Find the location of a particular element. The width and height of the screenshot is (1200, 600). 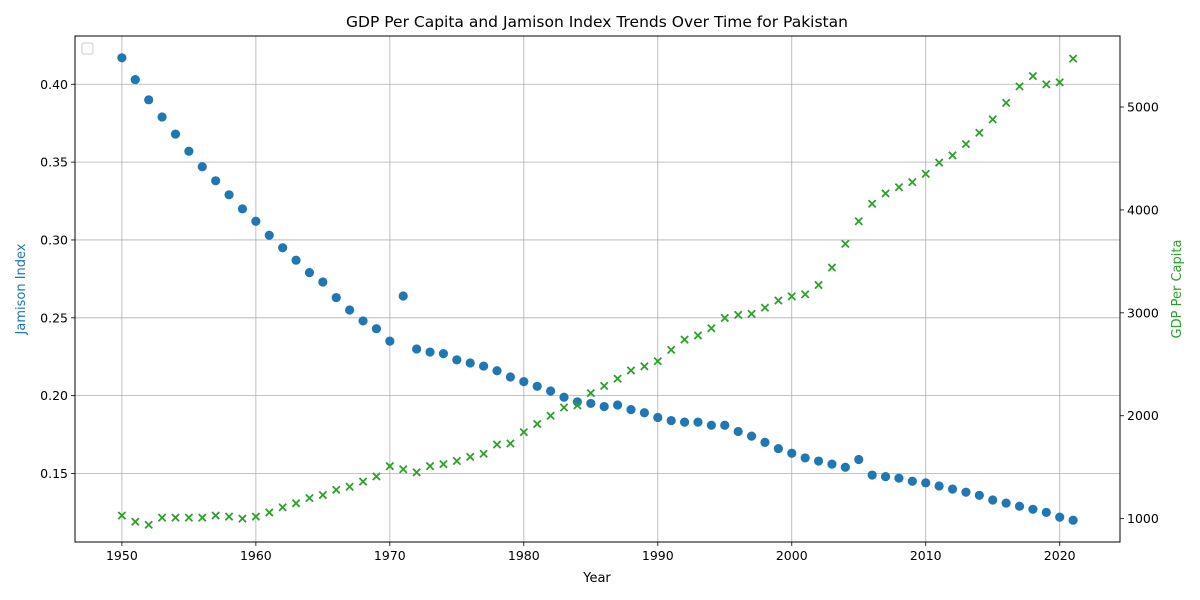

y-left-tick-label: 0.20 is located at coordinates (54, 395).